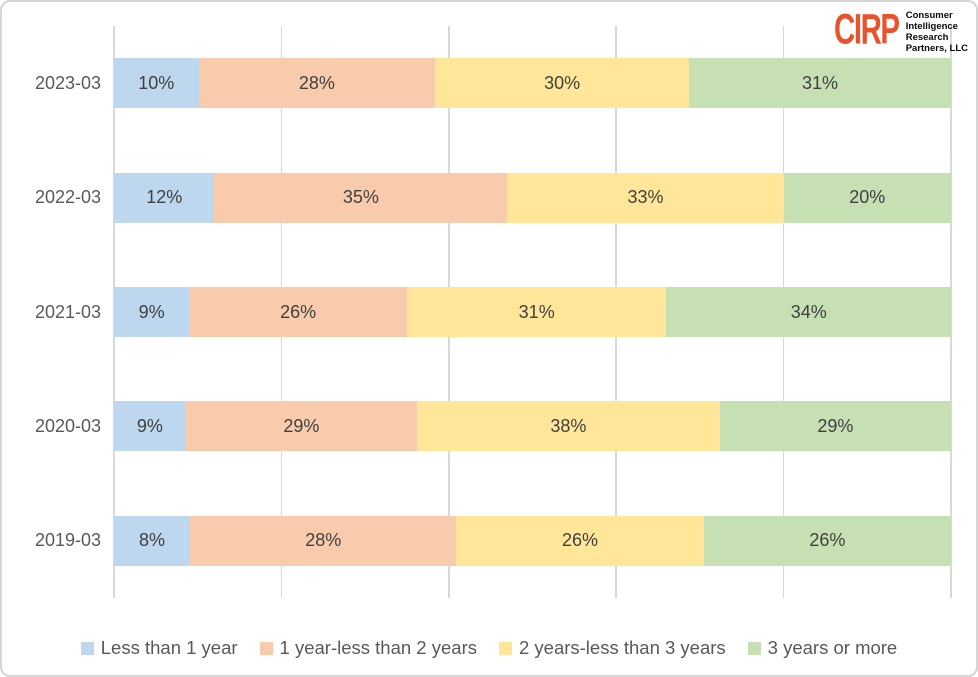  Describe the element at coordinates (562, 83) in the screenshot. I see `bar-segment: 30%` at that location.